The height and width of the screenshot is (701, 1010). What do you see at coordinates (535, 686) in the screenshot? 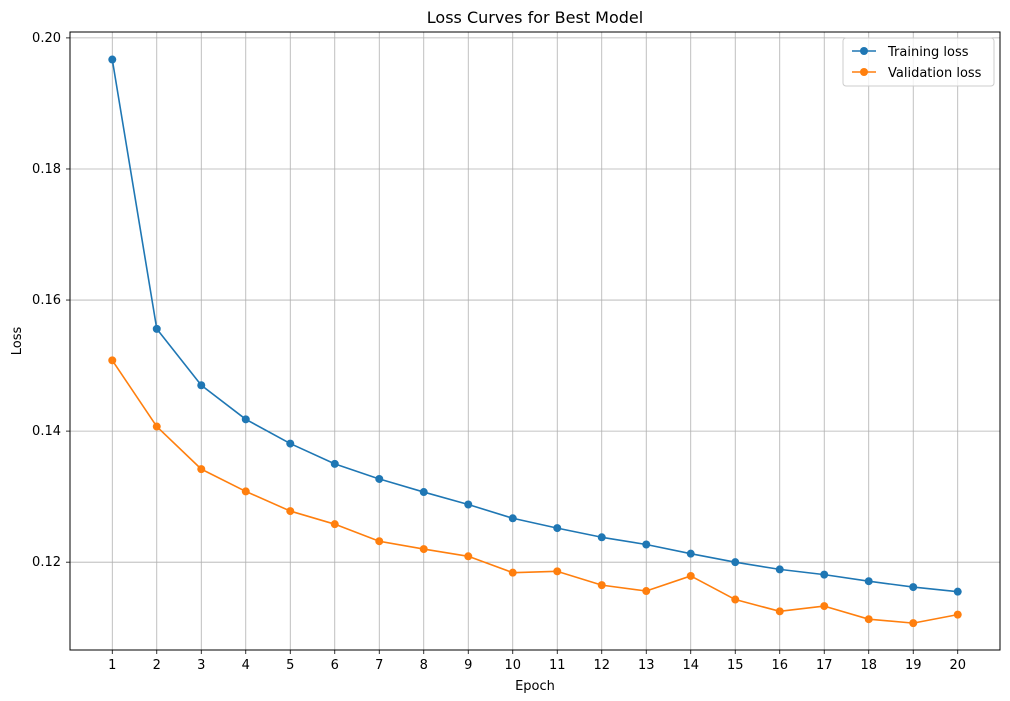
I see `x-axis-label: Epoch` at bounding box center [535, 686].